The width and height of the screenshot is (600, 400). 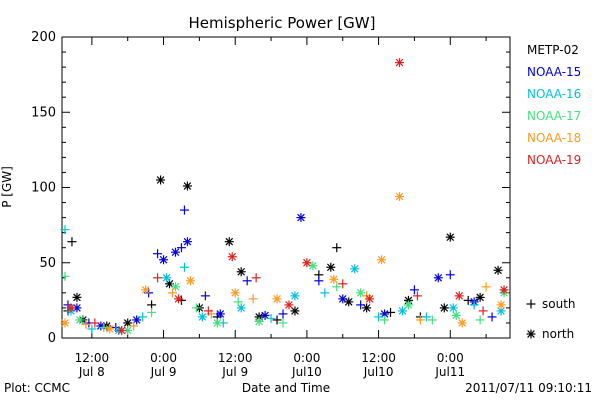 I want to click on marker-legend-label: south, so click(x=559, y=304).